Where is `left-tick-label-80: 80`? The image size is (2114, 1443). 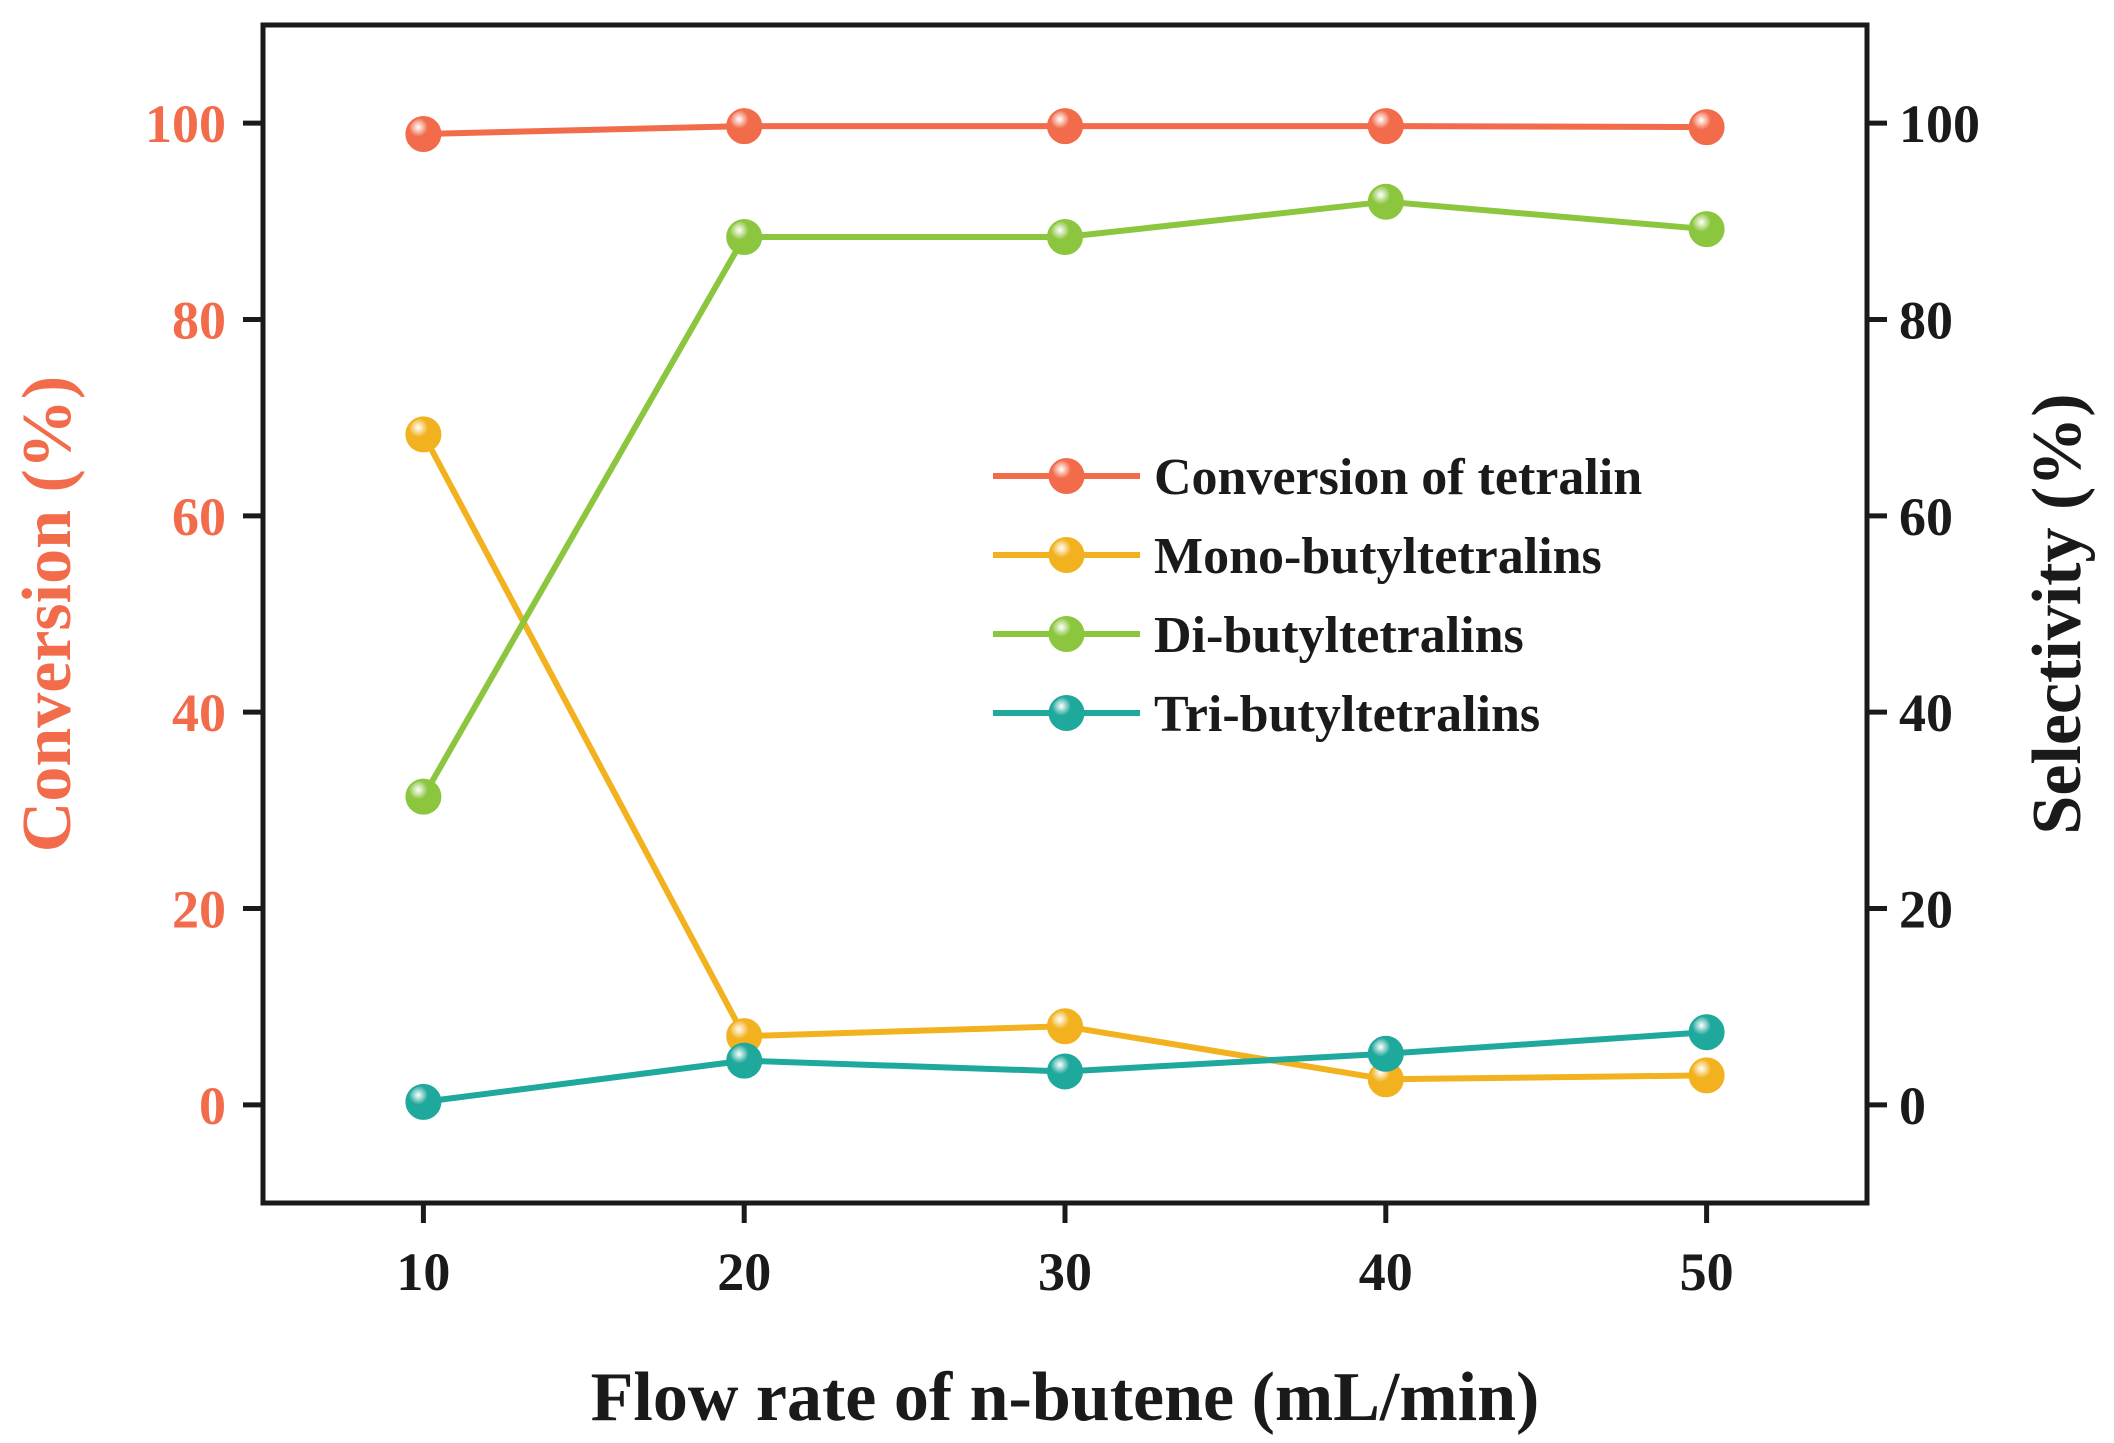 left-tick-label-80: 80 is located at coordinates (199, 321).